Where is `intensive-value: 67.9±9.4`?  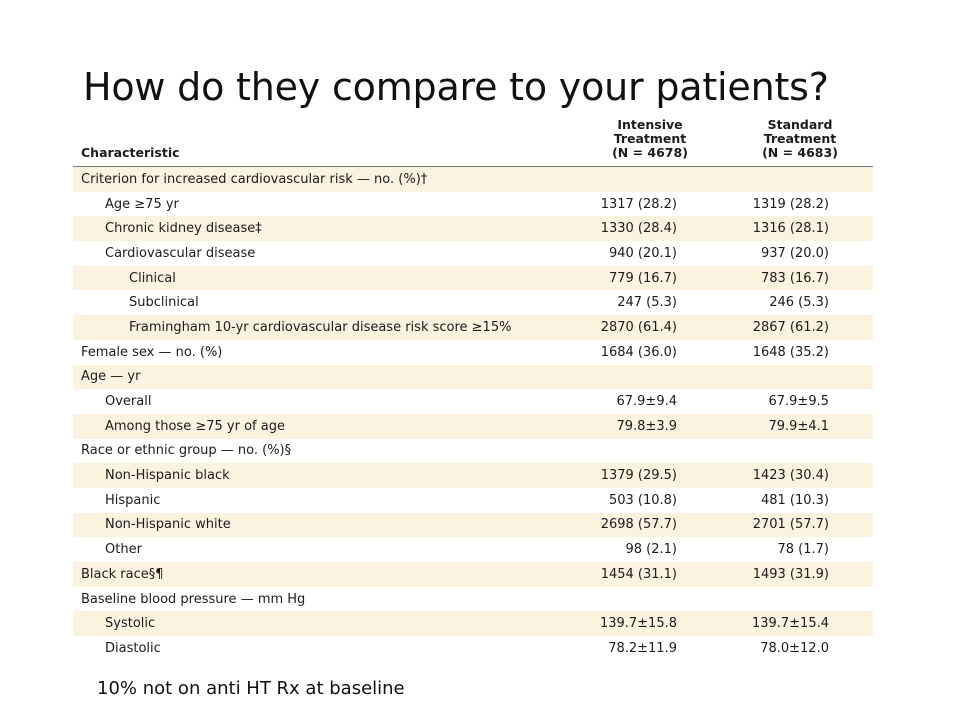
intensive-value: 67.9±9.4 is located at coordinates (646, 402).